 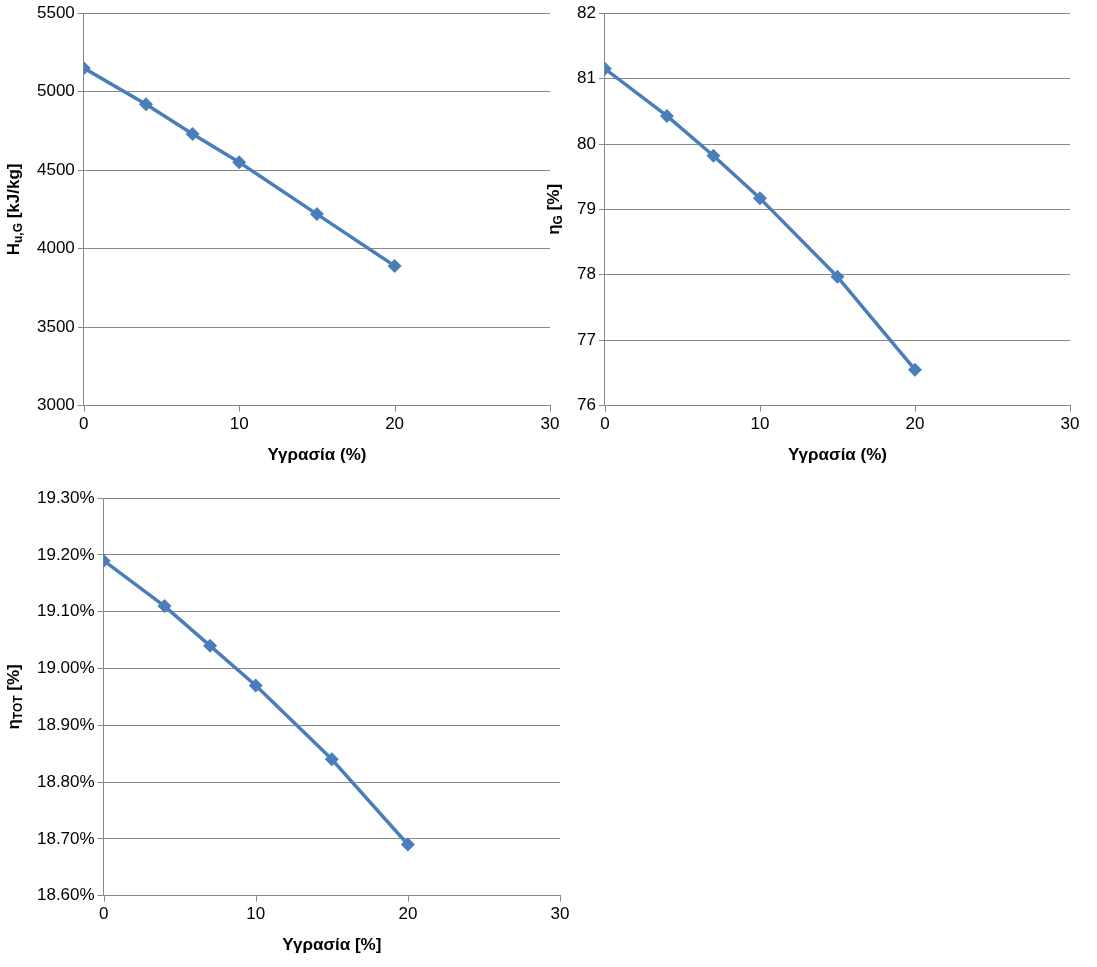 What do you see at coordinates (586, 78) in the screenshot?
I see `y-tick-label: 81` at bounding box center [586, 78].